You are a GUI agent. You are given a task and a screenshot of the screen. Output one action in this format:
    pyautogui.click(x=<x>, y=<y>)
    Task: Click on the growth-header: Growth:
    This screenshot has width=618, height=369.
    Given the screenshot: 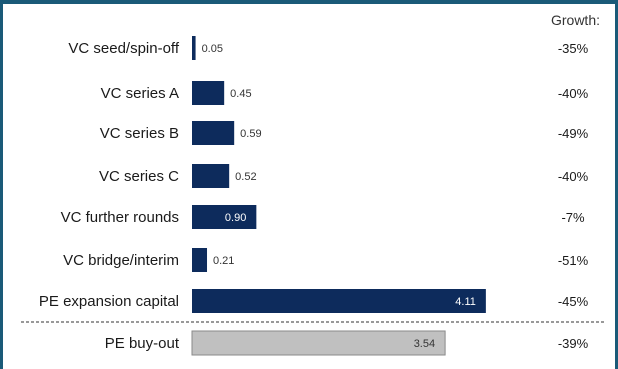 What is the action you would take?
    pyautogui.click(x=575, y=20)
    